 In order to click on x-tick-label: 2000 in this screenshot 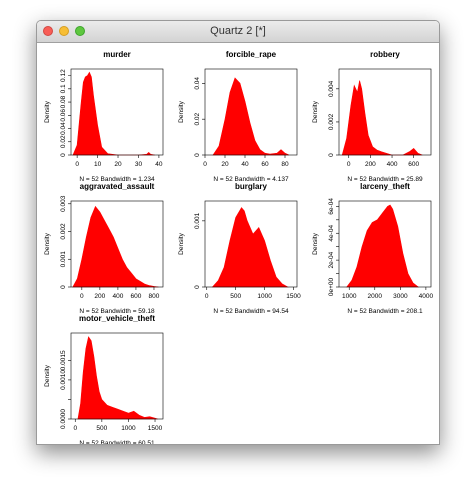, I will do `click(375, 296)`.